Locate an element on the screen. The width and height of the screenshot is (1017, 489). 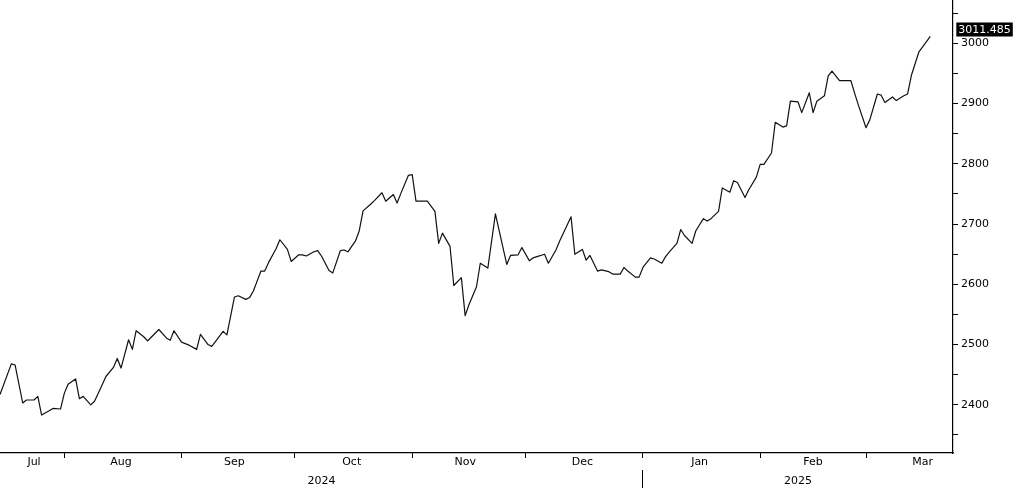
x-tick-label: Feb is located at coordinates (813, 462).